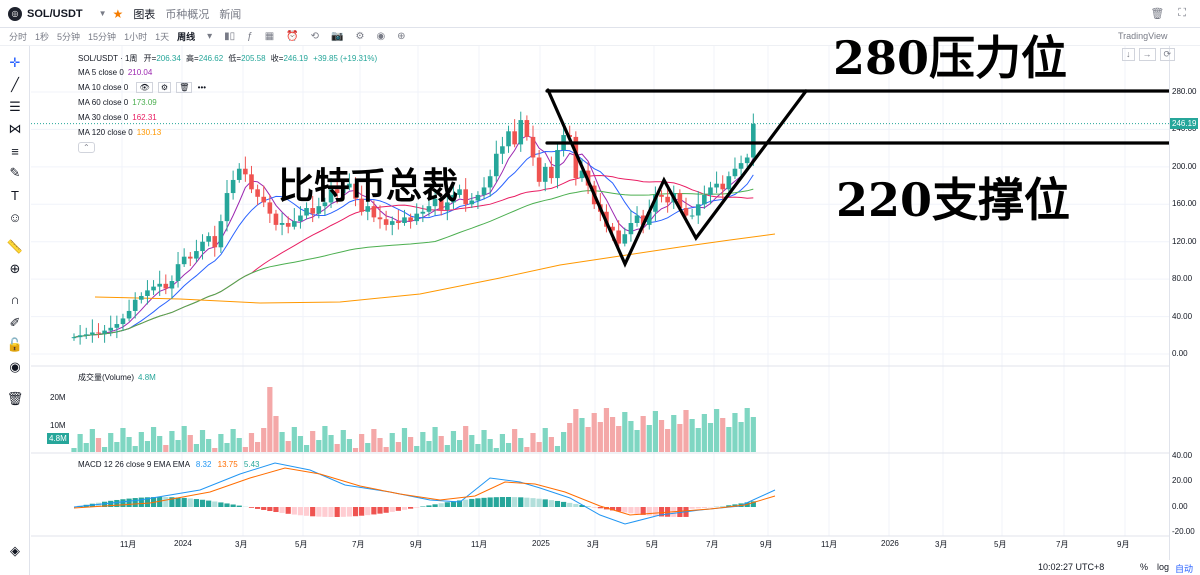  I want to click on chart-type-icon: ▮▯, so click(230, 36).